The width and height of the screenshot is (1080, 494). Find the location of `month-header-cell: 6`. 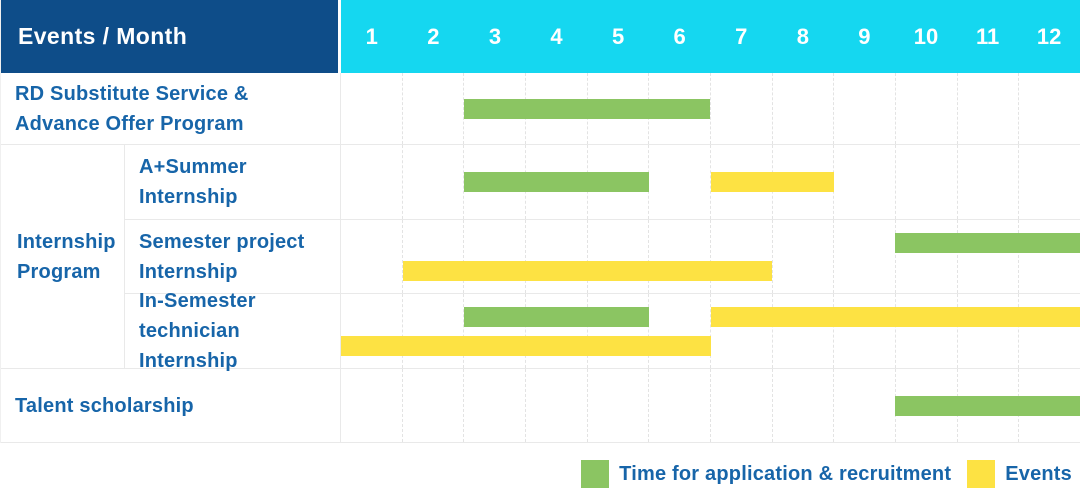

month-header-cell: 6 is located at coordinates (679, 36).